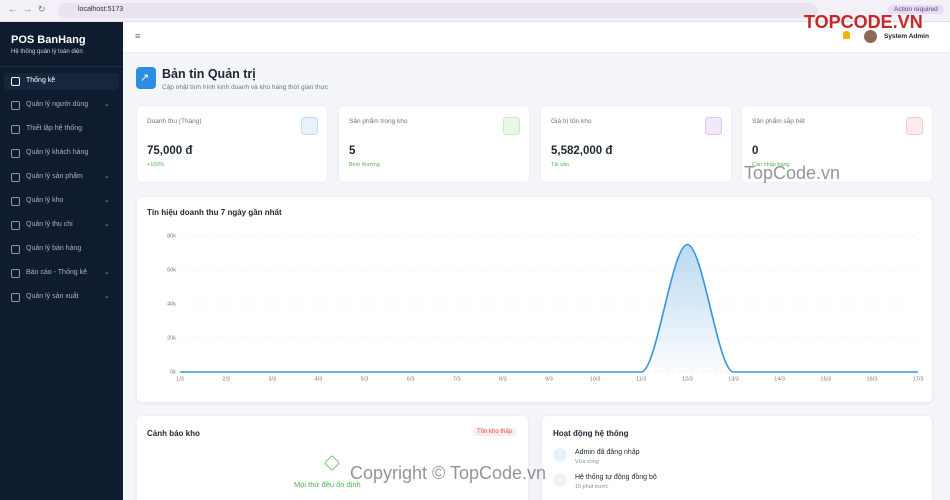 This screenshot has width=950, height=500. I want to click on menu-label: Quản lý người dùng, so click(57, 104).